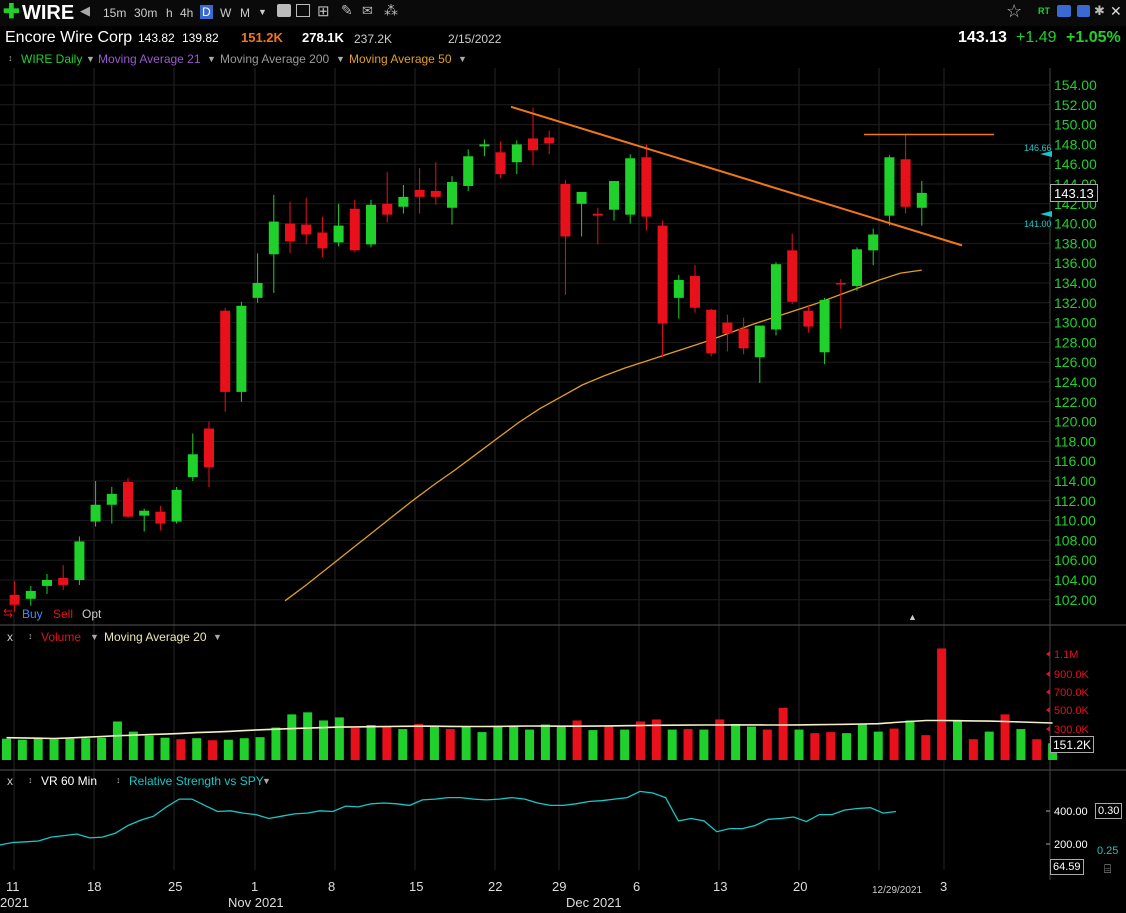 This screenshot has height=913, width=1126. I want to click on grid-icon, so click(1083, 11).